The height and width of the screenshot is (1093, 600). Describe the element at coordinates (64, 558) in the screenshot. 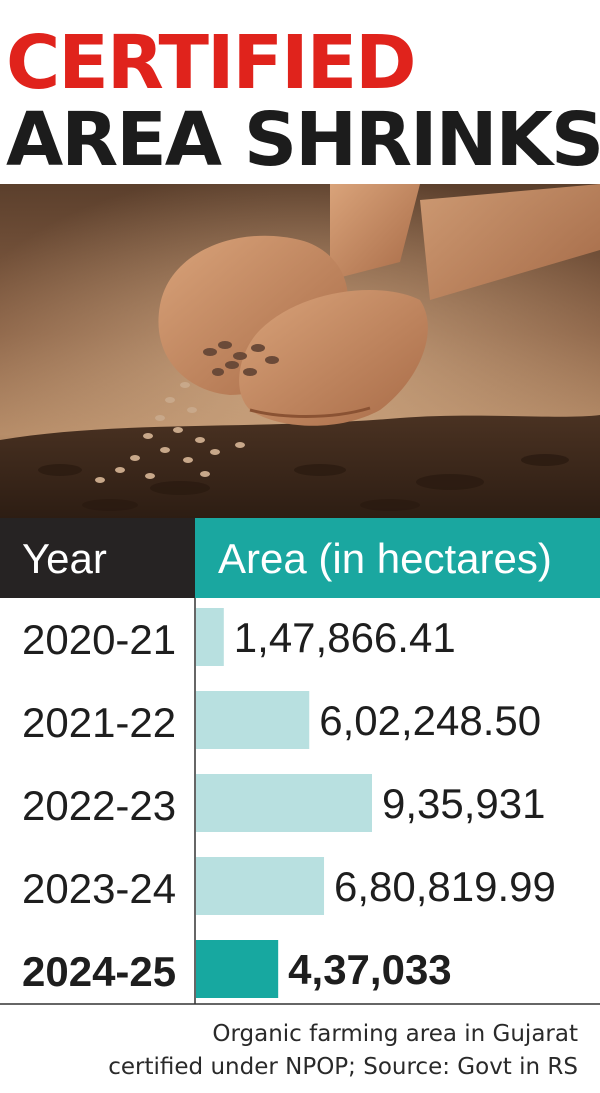

I see `year-column-header: Year` at that location.